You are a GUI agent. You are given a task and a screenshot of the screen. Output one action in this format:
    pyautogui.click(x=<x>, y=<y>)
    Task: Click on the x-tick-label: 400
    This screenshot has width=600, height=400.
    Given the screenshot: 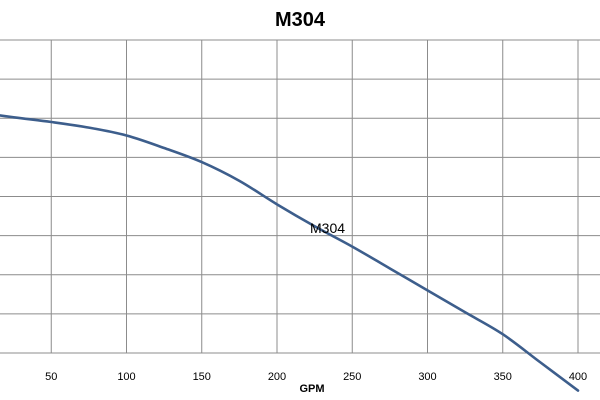 What is the action you would take?
    pyautogui.click(x=578, y=377)
    